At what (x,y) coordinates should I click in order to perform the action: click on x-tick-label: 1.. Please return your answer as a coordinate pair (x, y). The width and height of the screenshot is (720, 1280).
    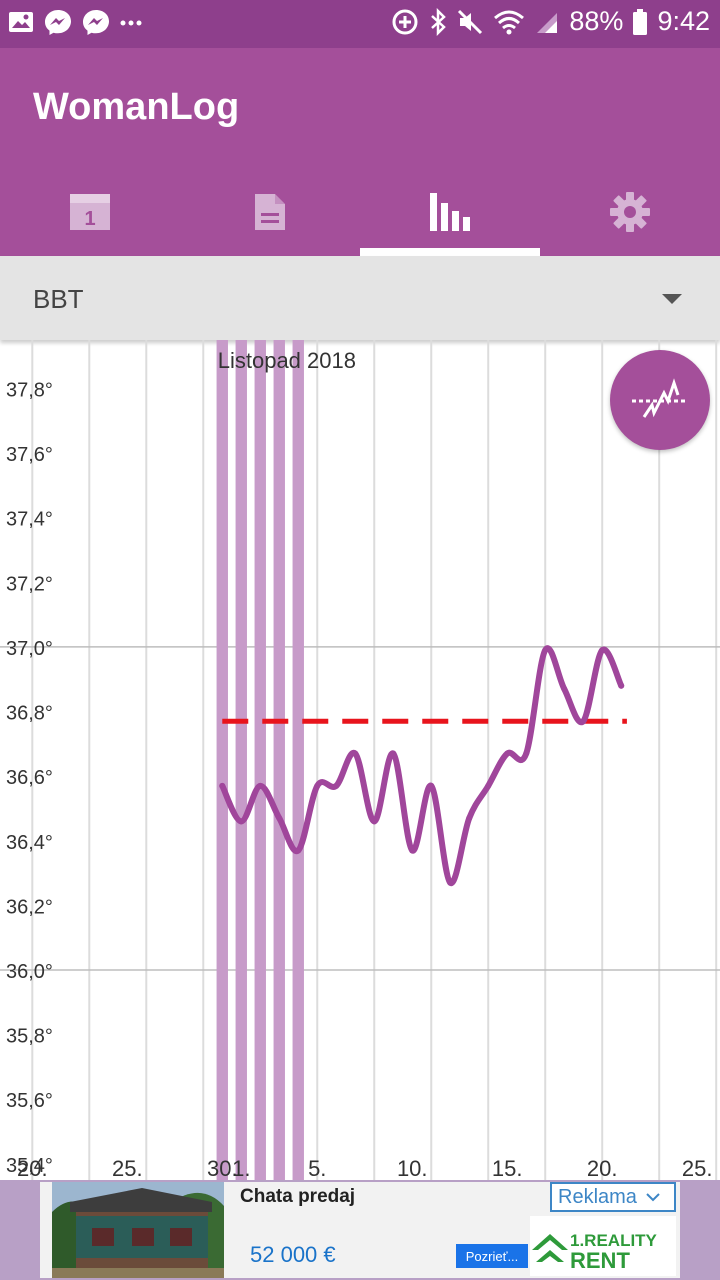
    Looking at the image, I should click on (241, 1168).